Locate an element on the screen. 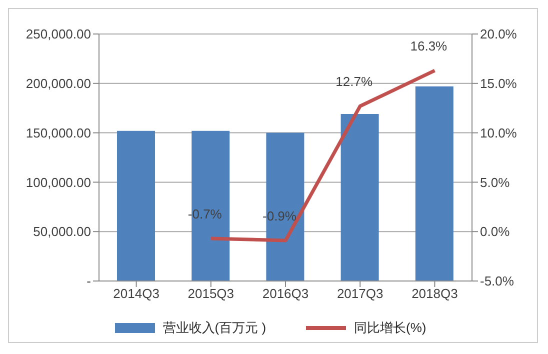 The height and width of the screenshot is (354, 548). y-tick-label: 50,000.00 is located at coordinates (62, 232).